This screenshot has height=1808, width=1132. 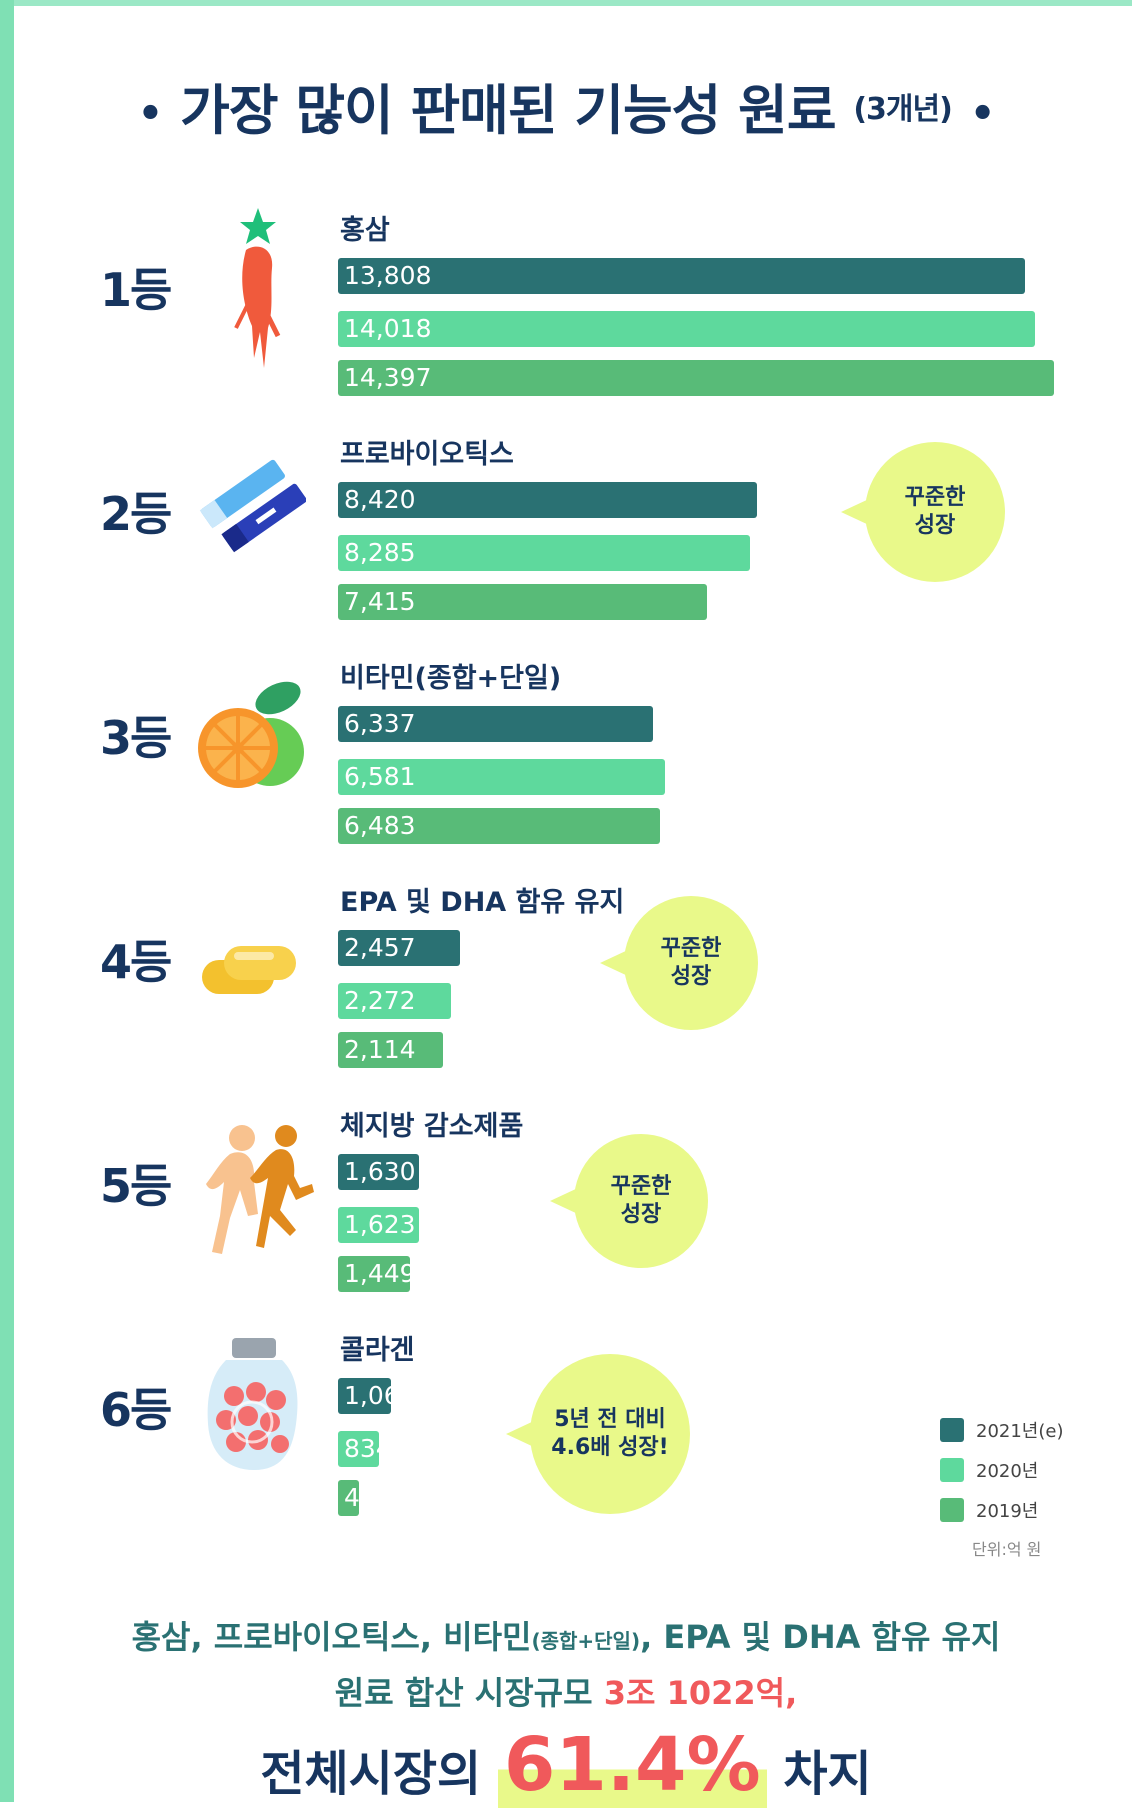 I want to click on probiotic-stick-icon, so click(x=251, y=507).